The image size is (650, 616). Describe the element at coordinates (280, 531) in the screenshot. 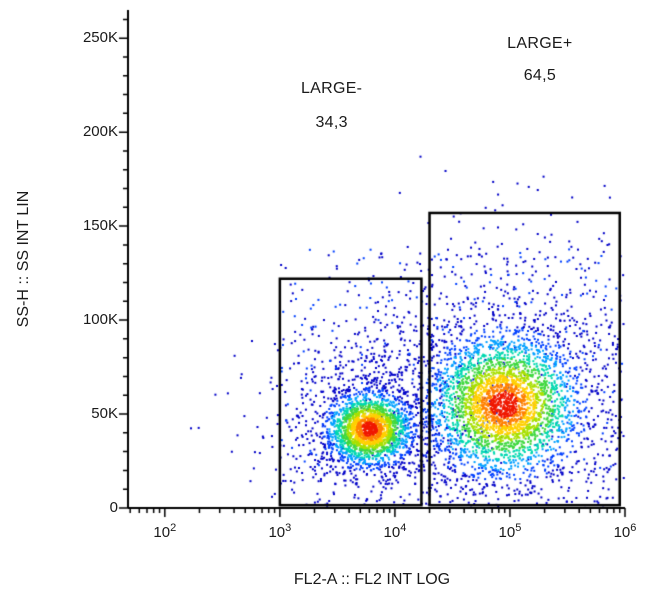

I see `x-tick-label-1e3: 10³` at that location.